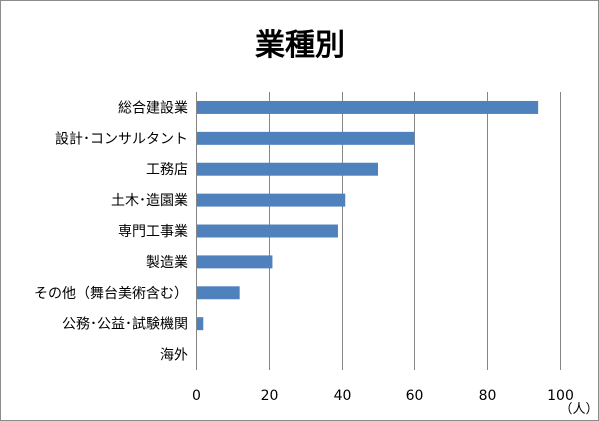 This screenshot has height=421, width=599. Describe the element at coordinates (125, 325) in the screenshot. I see `category-label: 公務･公益･試験機関` at that location.